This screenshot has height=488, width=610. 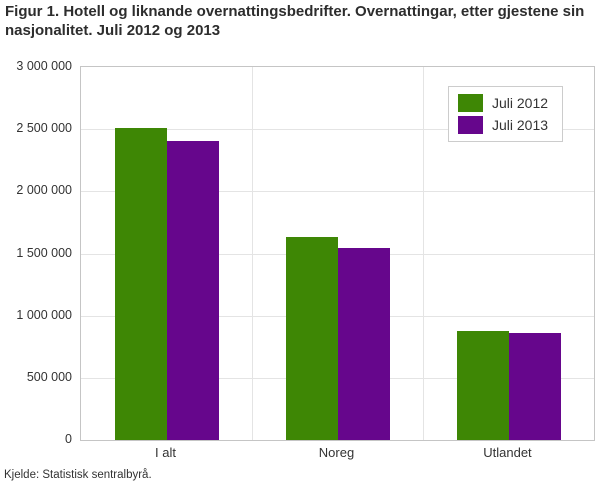 What do you see at coordinates (482, 385) in the screenshot?
I see `bar-juli-2012-utlandet` at bounding box center [482, 385].